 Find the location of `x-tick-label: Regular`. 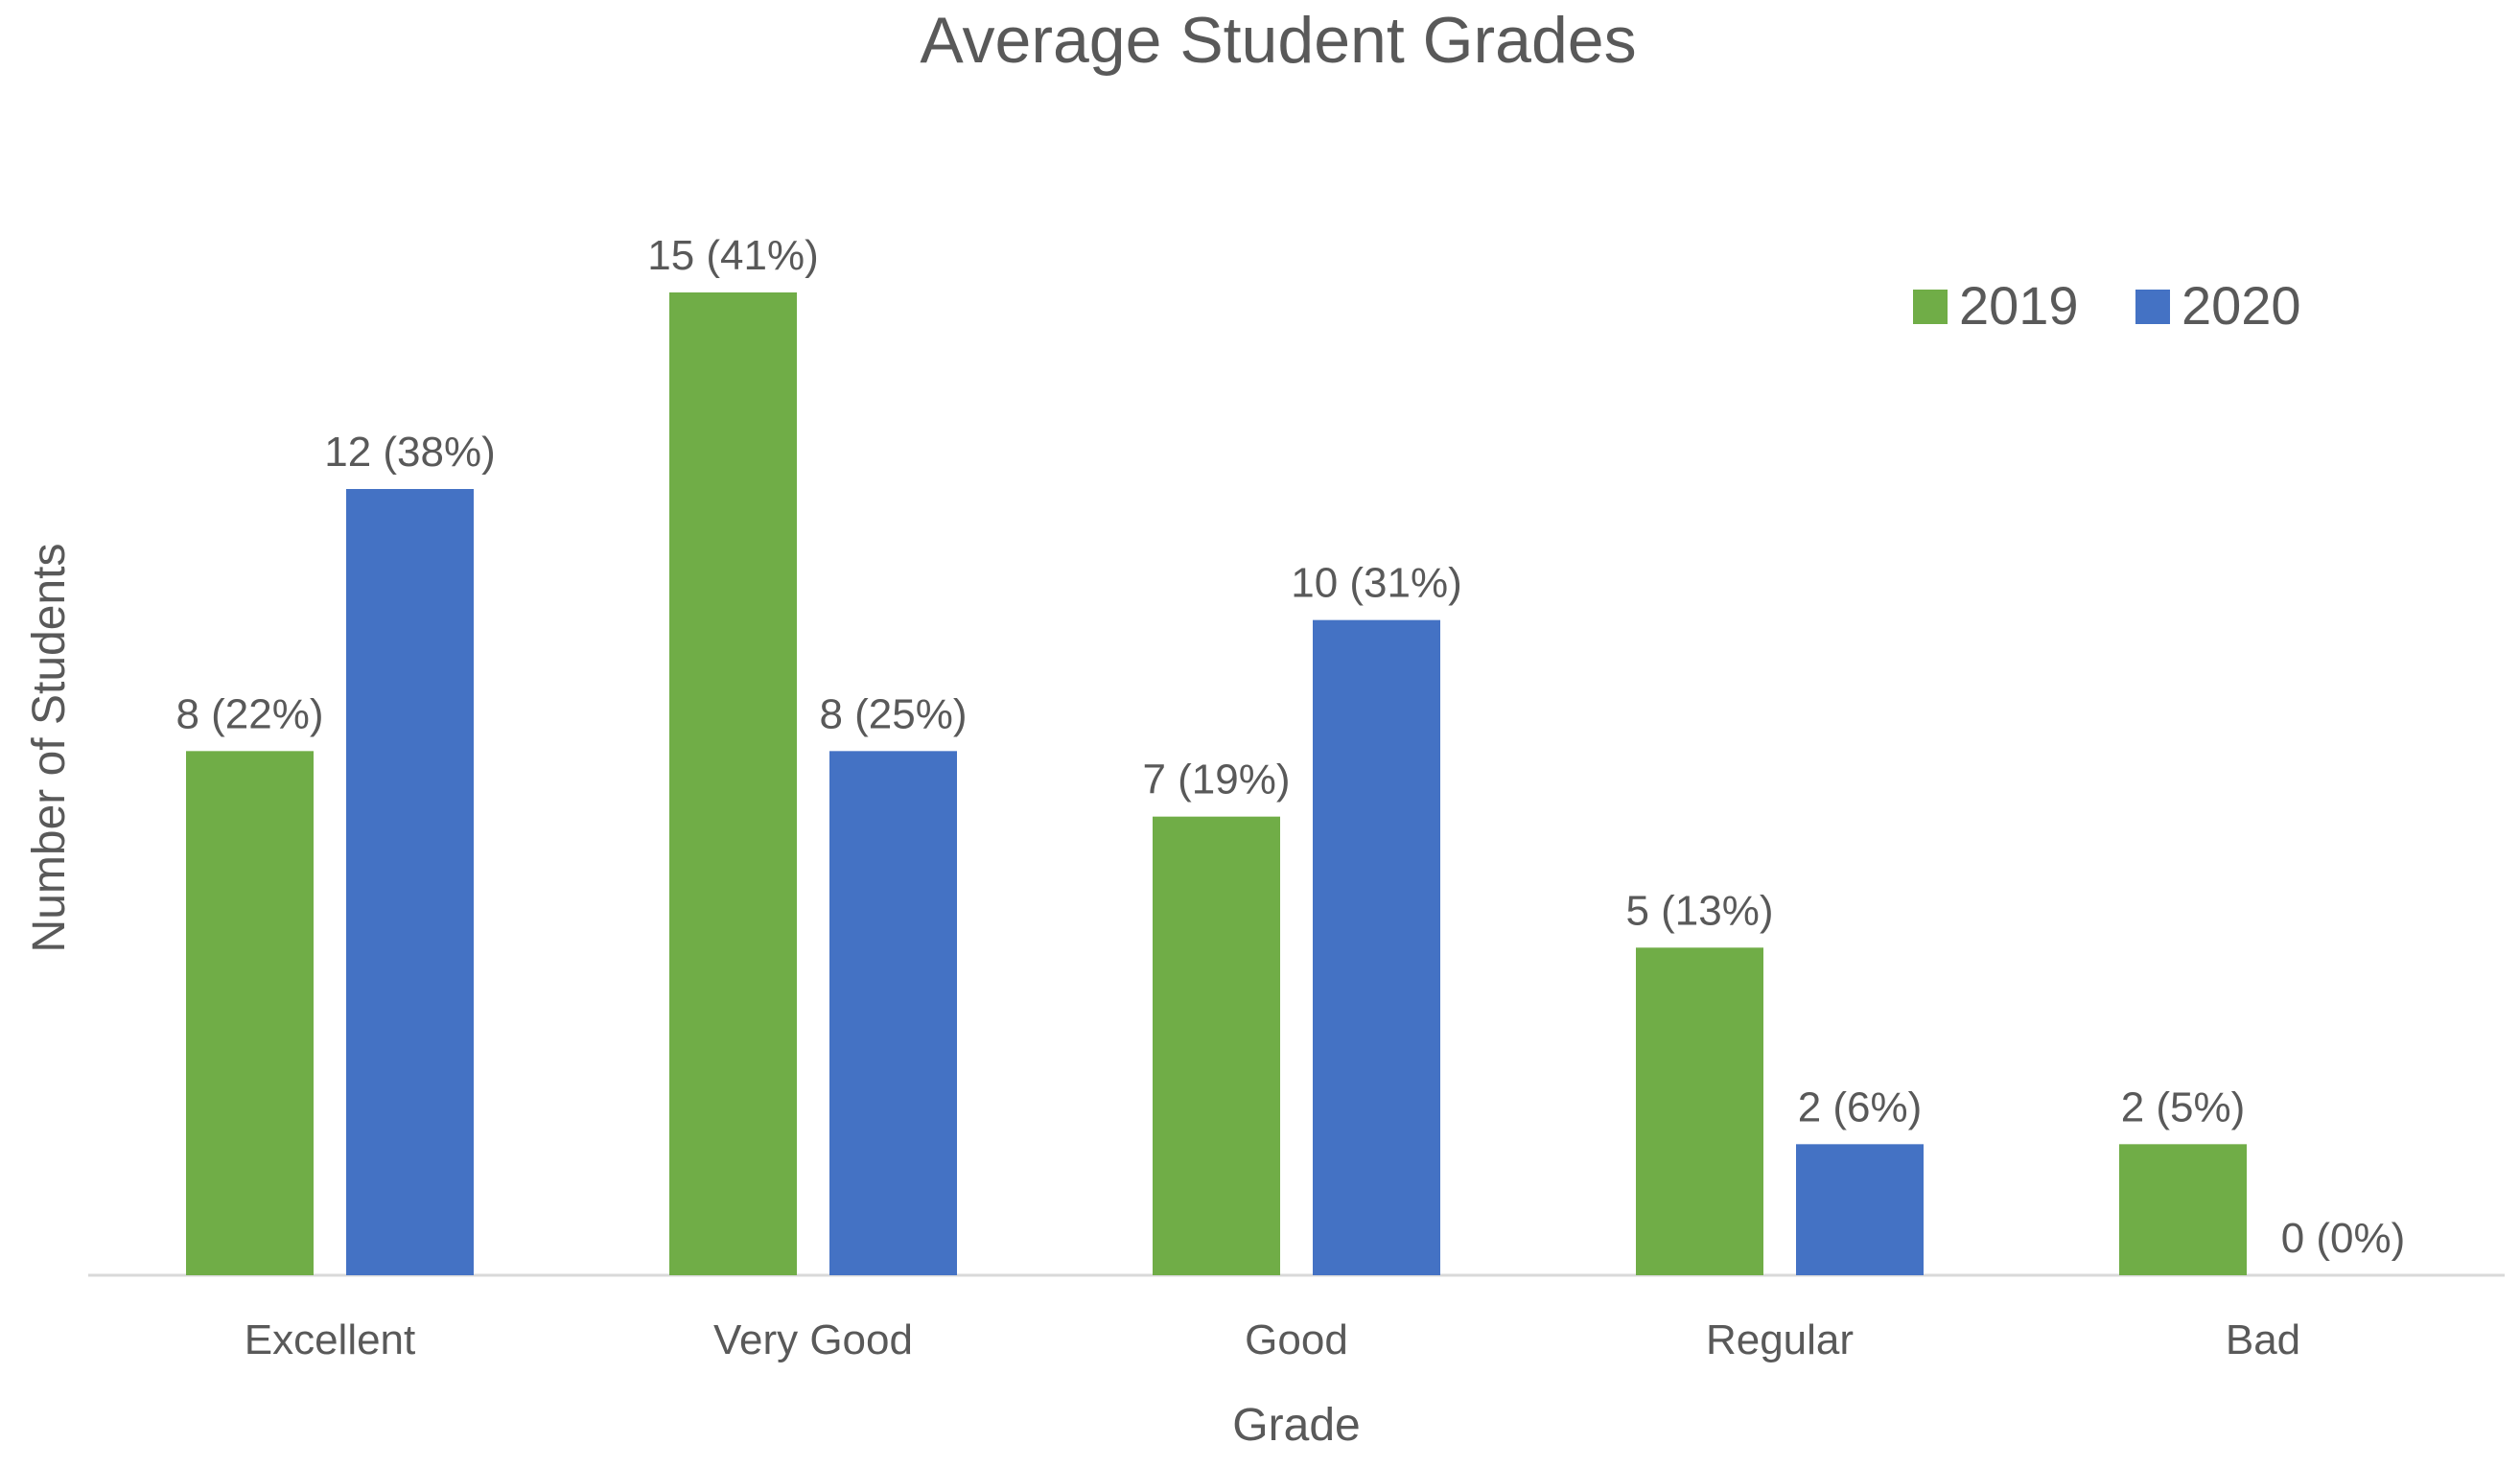

x-tick-label: Regular is located at coordinates (1780, 1339).